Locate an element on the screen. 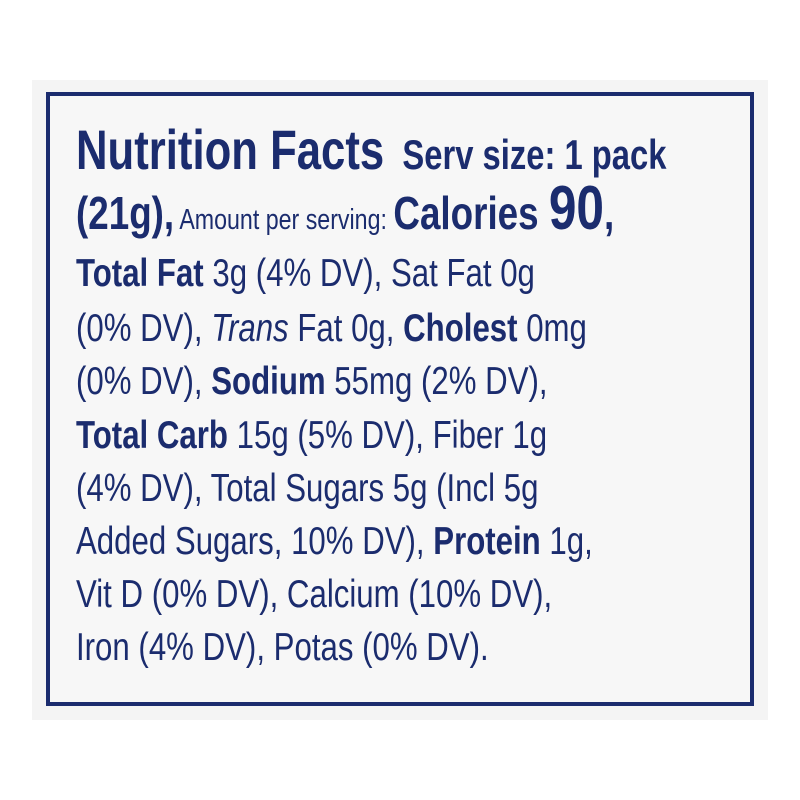 The width and height of the screenshot is (800, 800). label-line: (21g), Amount per serving: Calories 90, is located at coordinates (345, 209).